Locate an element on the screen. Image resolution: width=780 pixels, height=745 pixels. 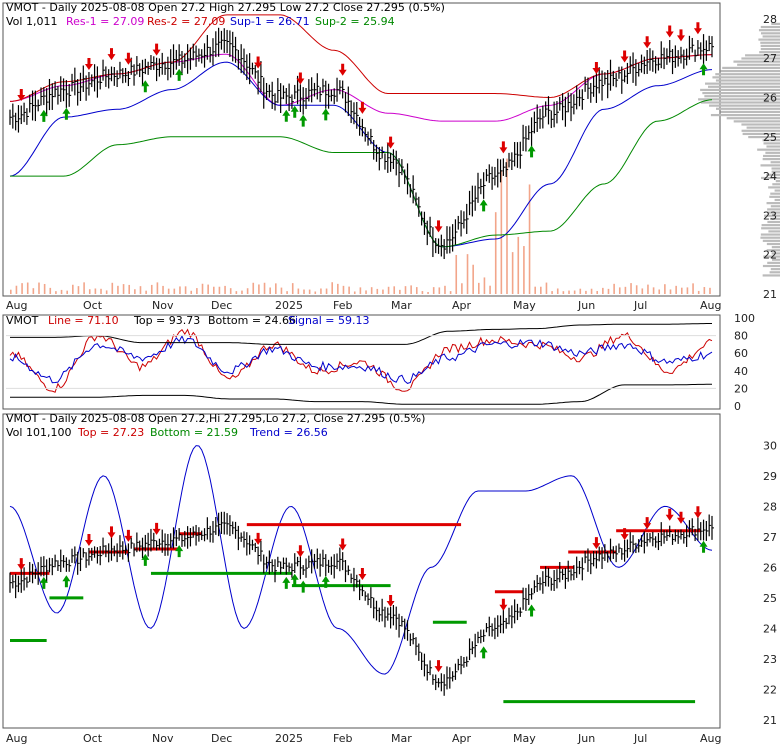
trend-value-label: Trend = 26.56 is located at coordinates (288, 432).